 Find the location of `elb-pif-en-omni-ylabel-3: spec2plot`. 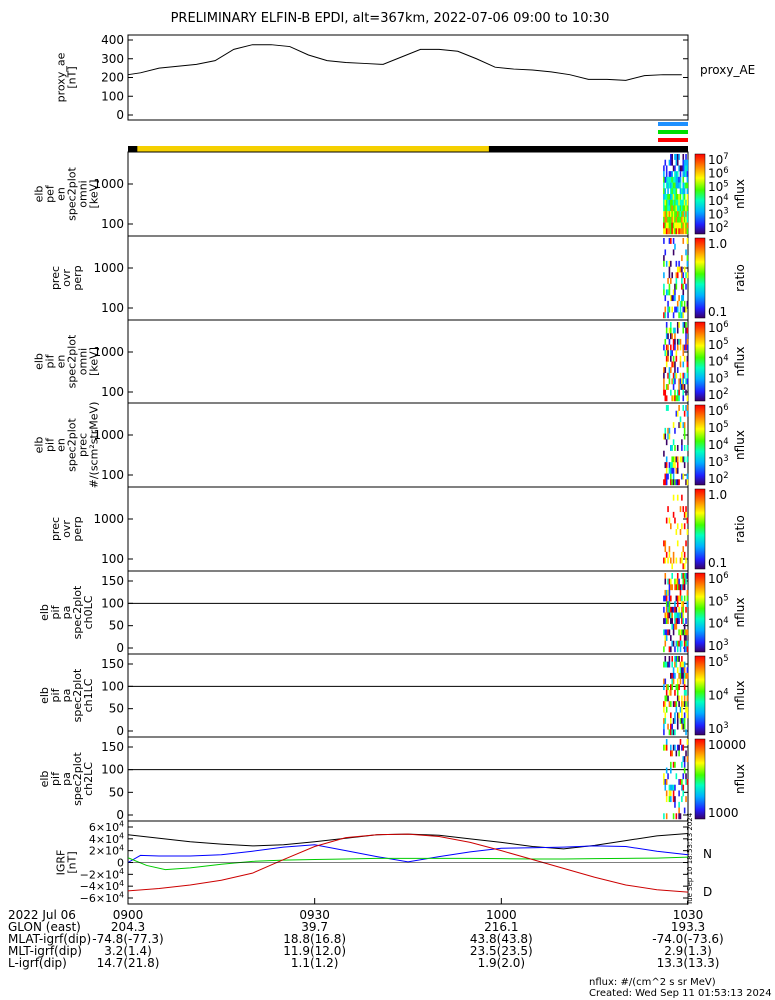

elb-pif-en-omni-ylabel-3: spec2plot is located at coordinates (72, 361).